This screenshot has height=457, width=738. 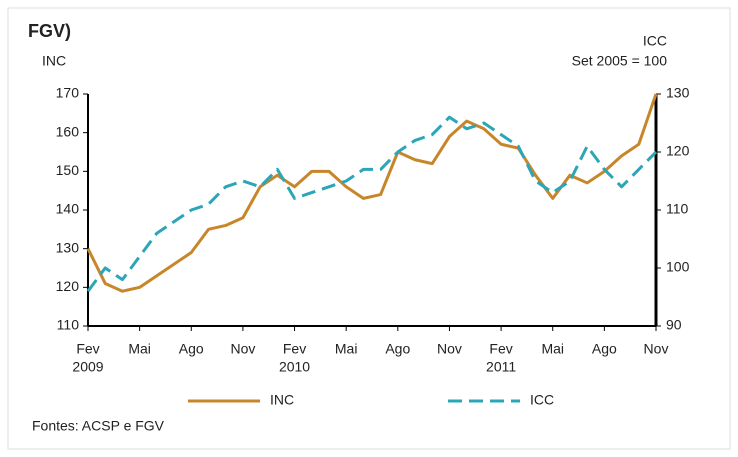 I want to click on y-axis-label: INC, so click(x=54, y=61).